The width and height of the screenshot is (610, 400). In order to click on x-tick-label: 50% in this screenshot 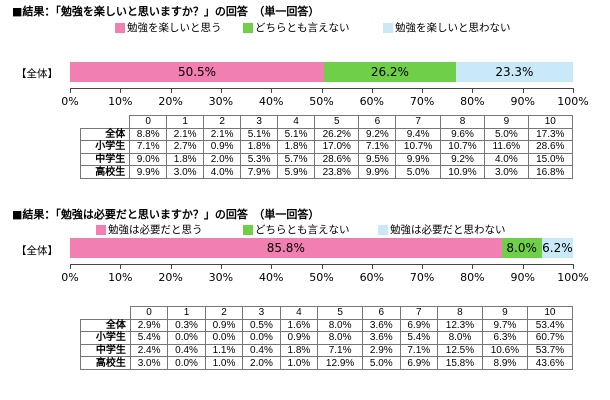, I will do `click(321, 101)`.